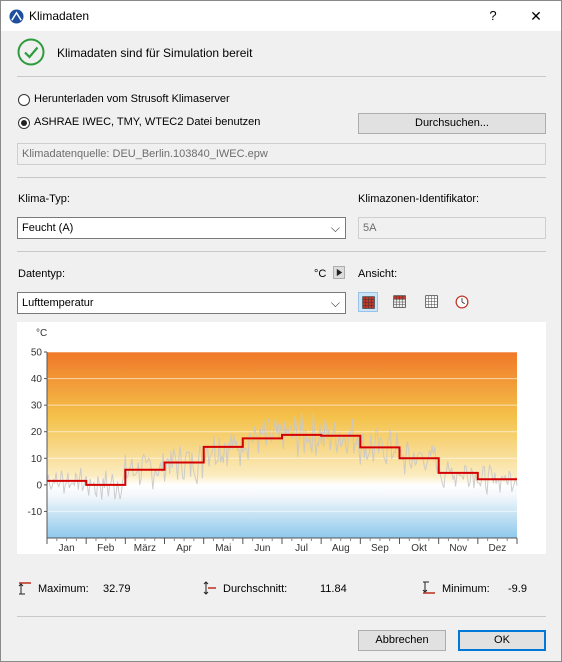  Describe the element at coordinates (145, 548) in the screenshot. I see `x-tick-label: März` at that location.